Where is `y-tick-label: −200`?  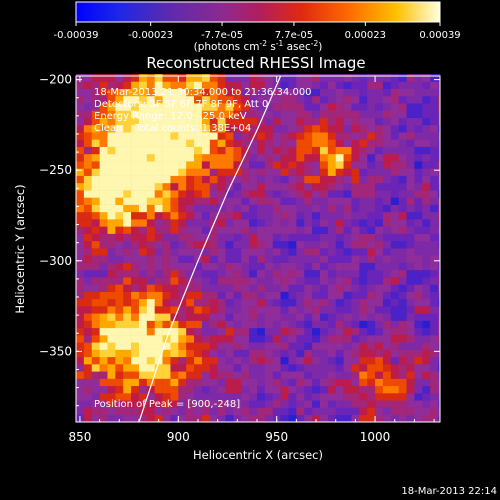 y-tick-label: −200 is located at coordinates (55, 80).